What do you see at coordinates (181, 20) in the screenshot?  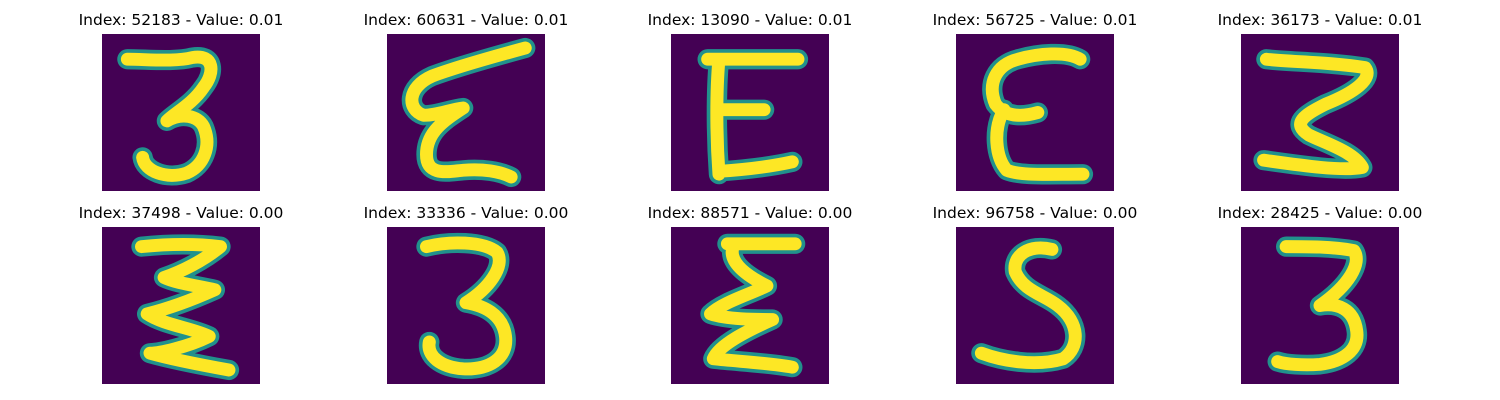 I see `panel-title: Index: 52183 - Value: 0.01` at bounding box center [181, 20].